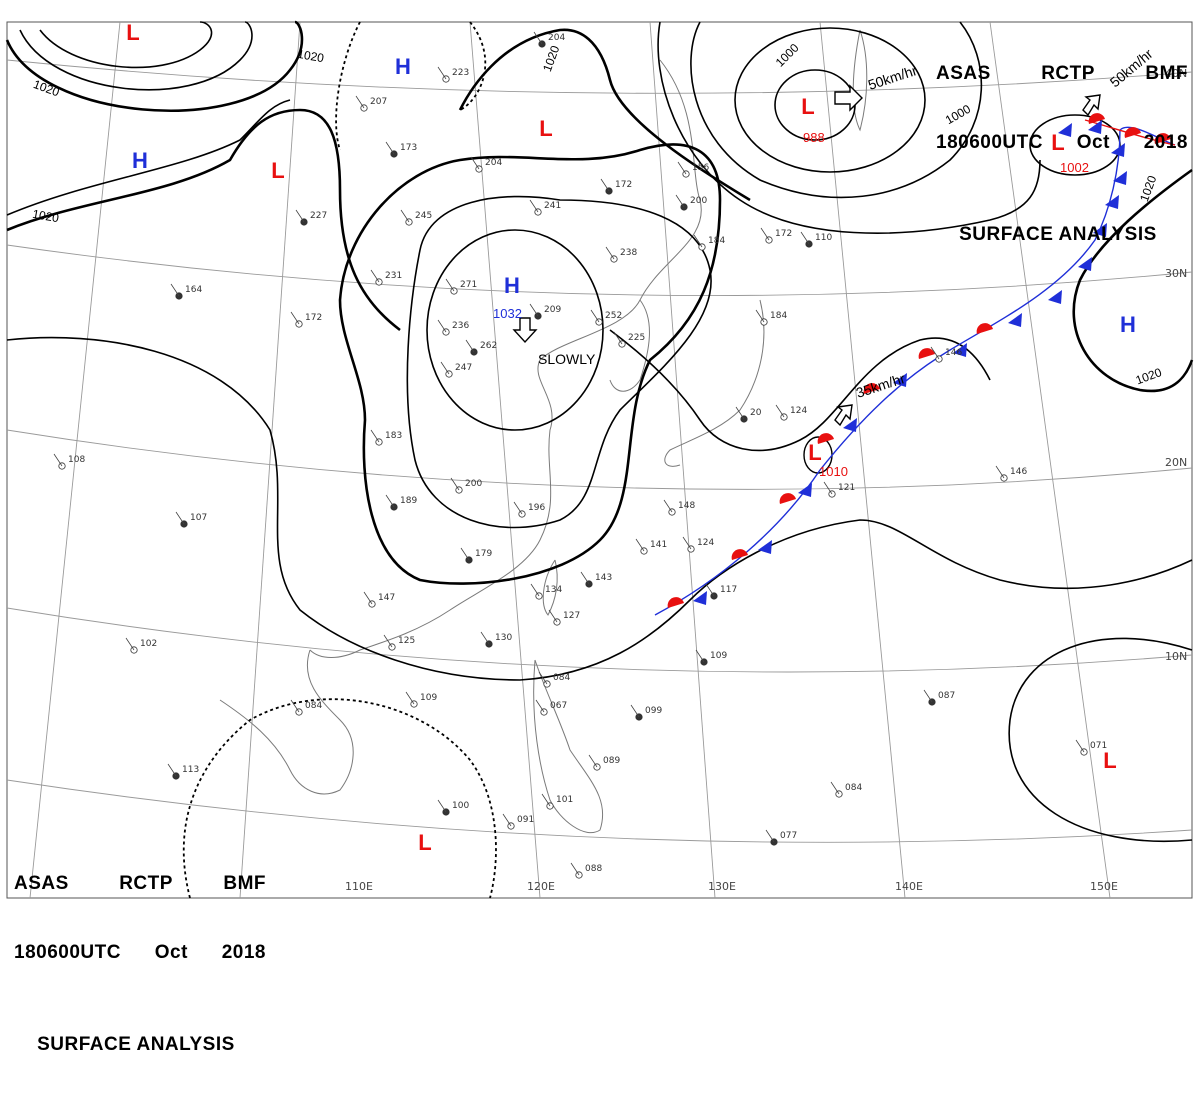 The width and height of the screenshot is (1200, 1102). I want to click on station-pressure-value: 099, so click(653, 711).